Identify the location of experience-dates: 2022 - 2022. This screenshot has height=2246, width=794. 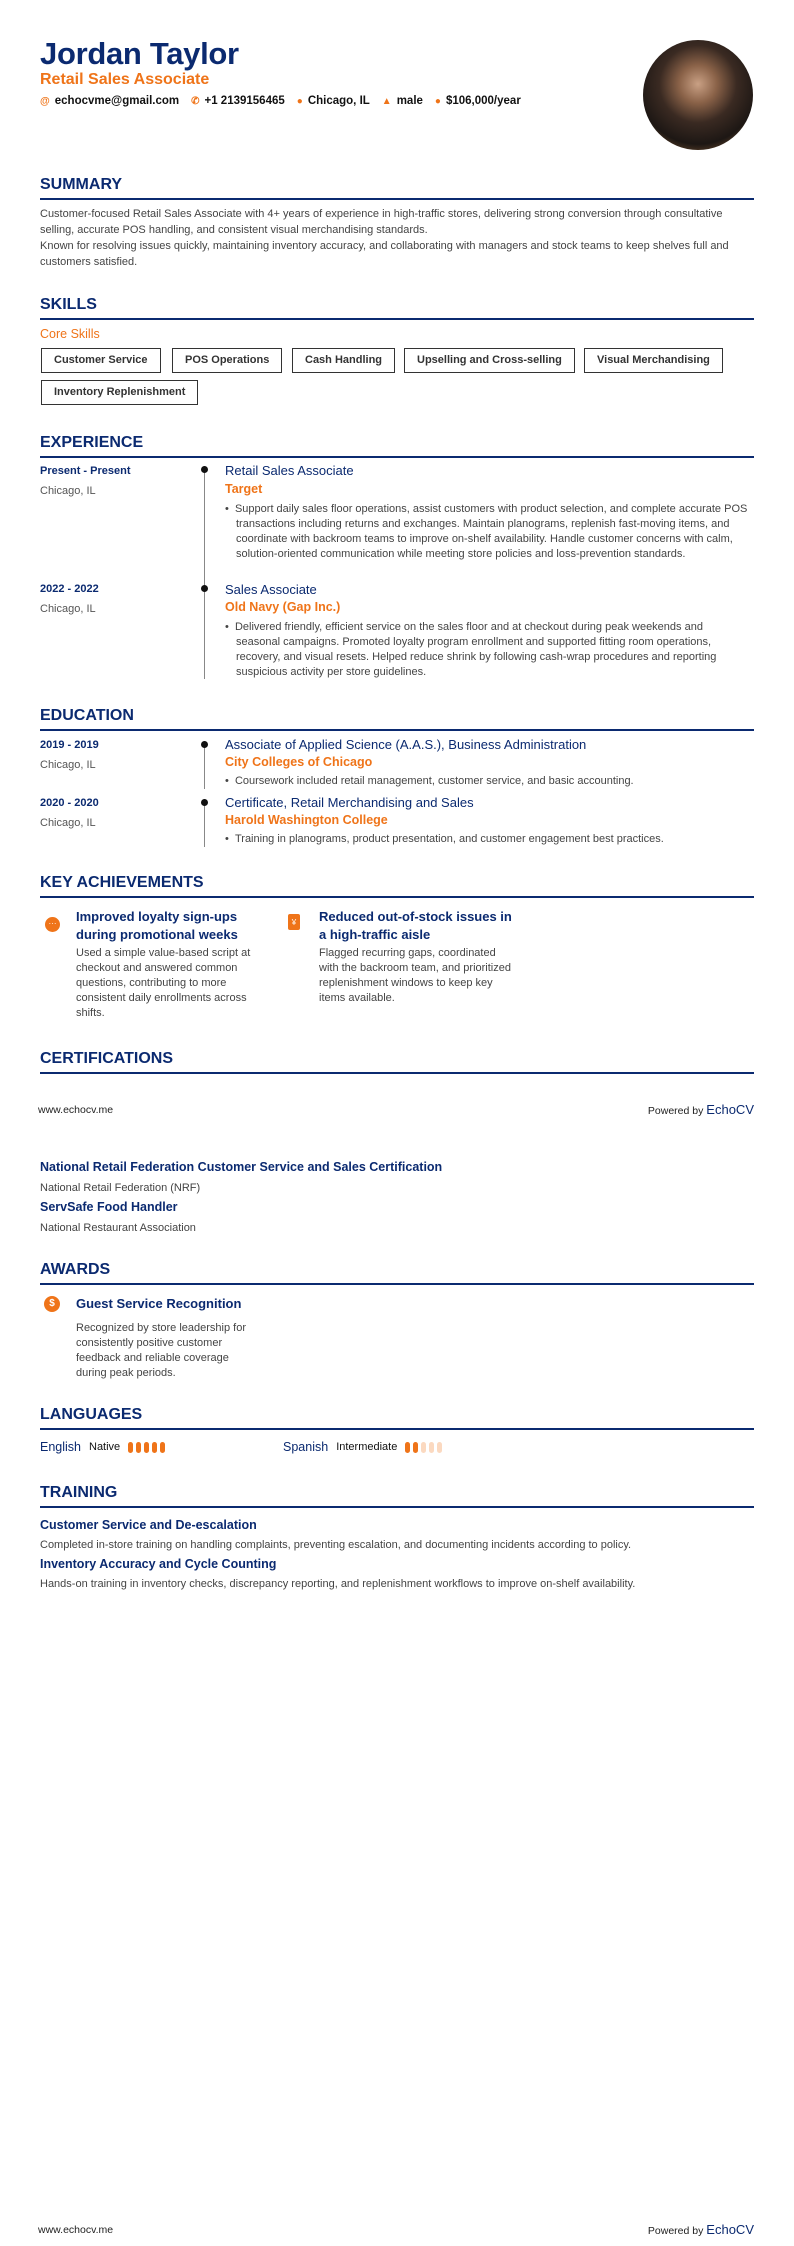
(69, 589).